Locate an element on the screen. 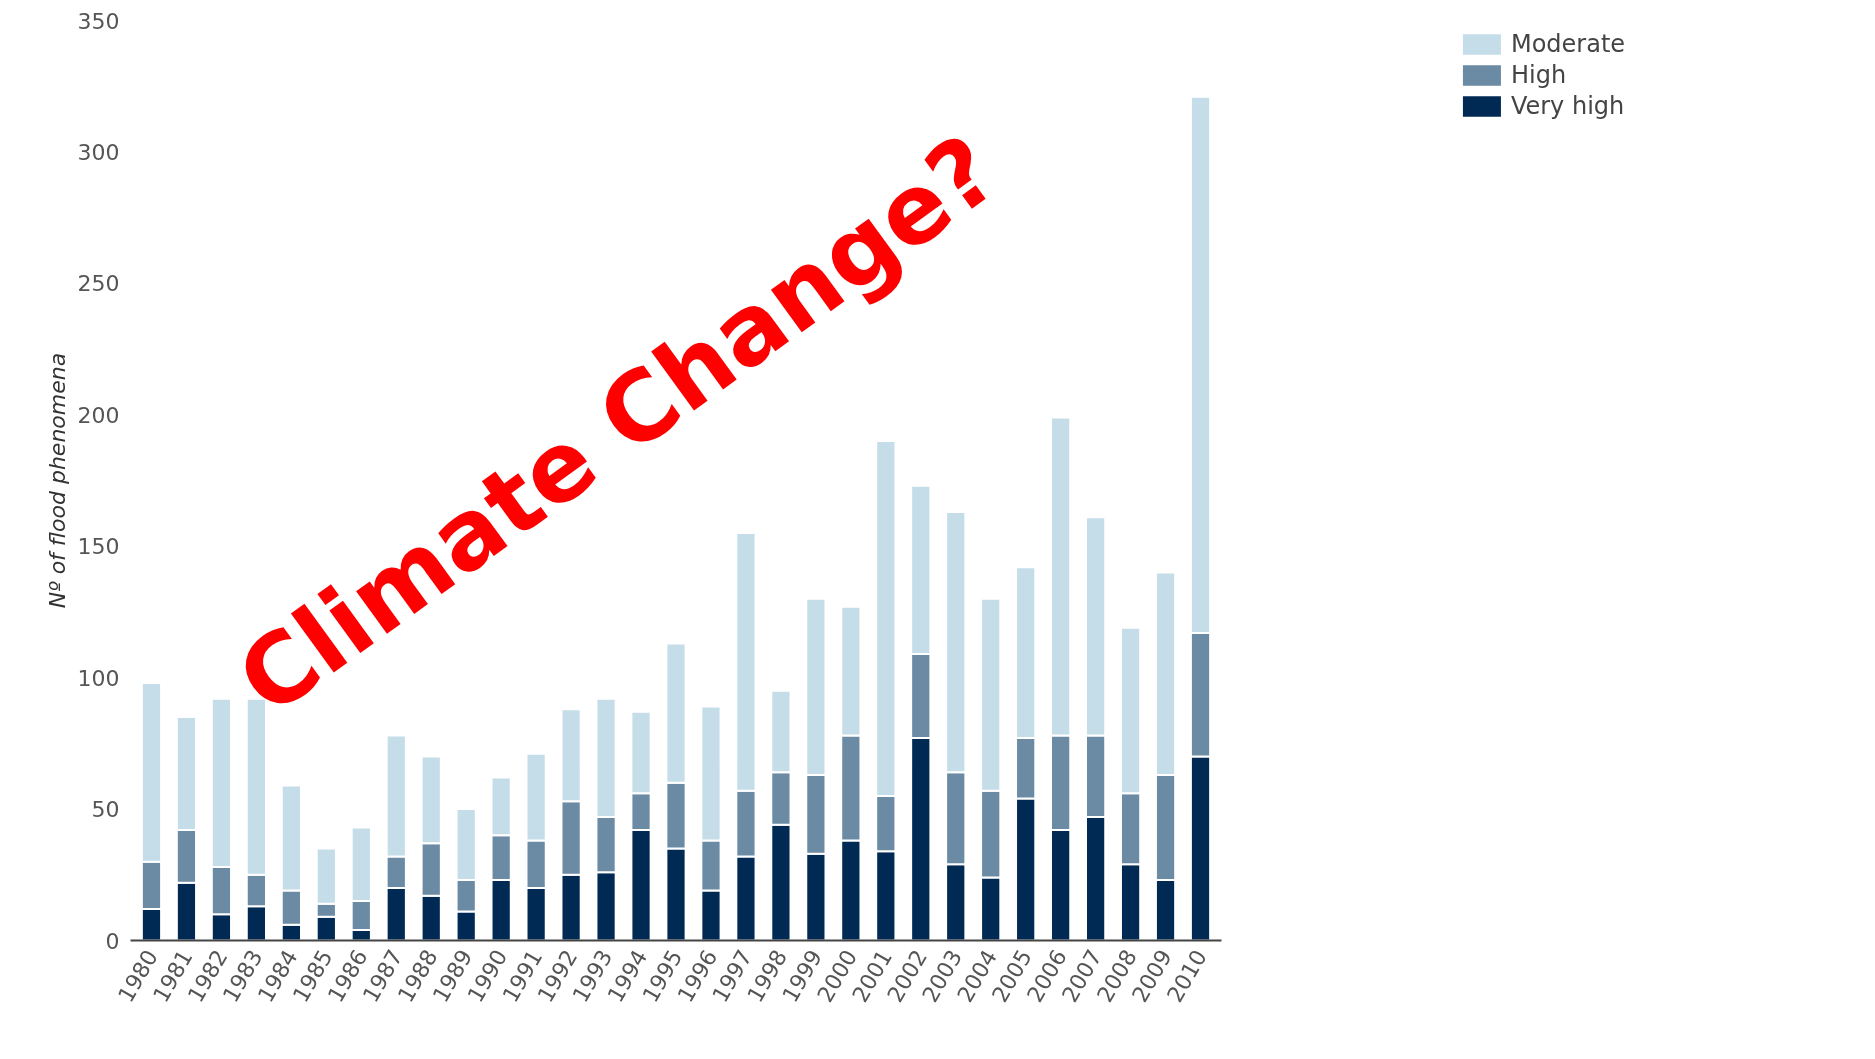 Image resolution: width=1875 pixels, height=1059 pixels. y-tick-label: 150 is located at coordinates (98, 547).